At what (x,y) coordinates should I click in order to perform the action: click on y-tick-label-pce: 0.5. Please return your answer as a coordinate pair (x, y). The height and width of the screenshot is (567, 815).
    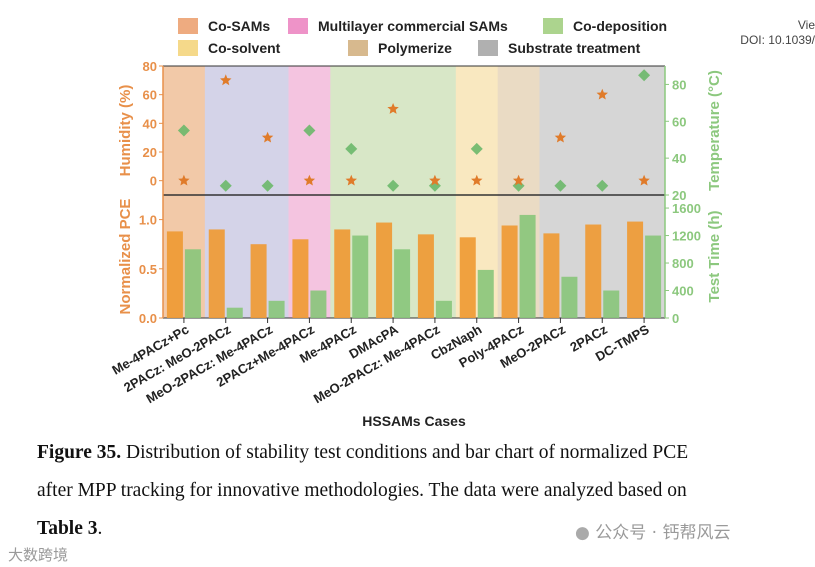
    Looking at the image, I should click on (148, 269).